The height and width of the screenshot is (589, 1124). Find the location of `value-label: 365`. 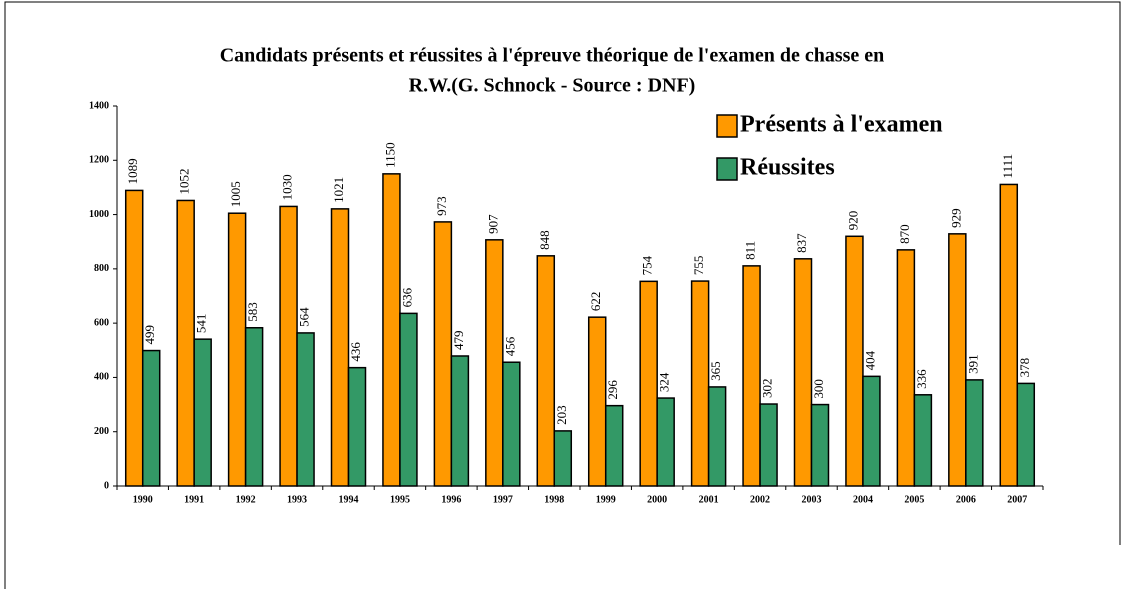

value-label: 365 is located at coordinates (715, 371).